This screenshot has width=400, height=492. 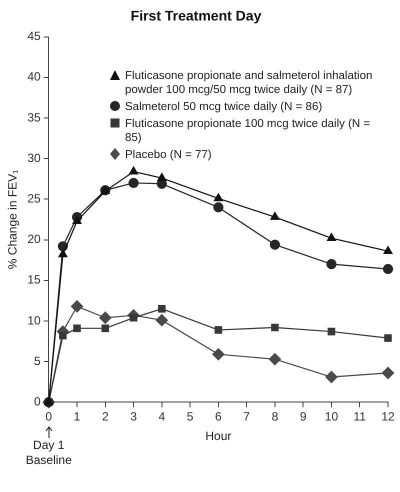 I want to click on legend-label: Salmeterol 50 mcg twice daily (N = 86), so click(x=223, y=107).